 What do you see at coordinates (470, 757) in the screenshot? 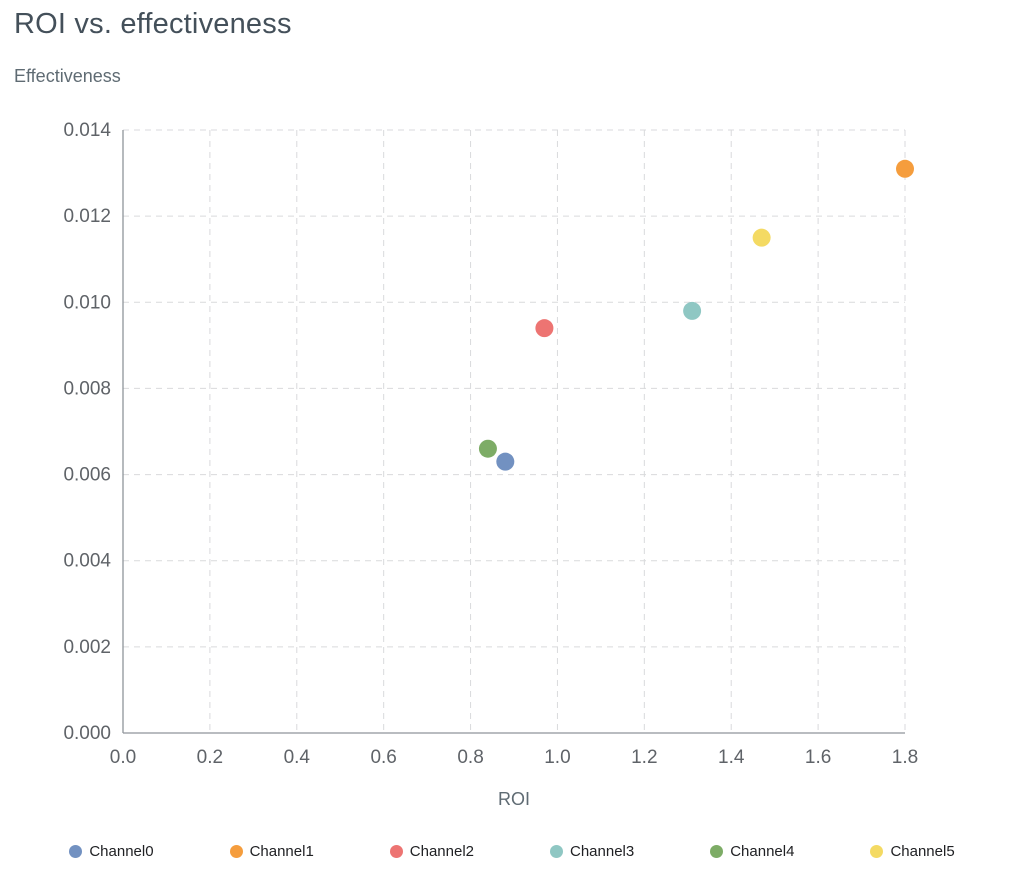
I see `x-tick-label: 0.8` at bounding box center [470, 757].